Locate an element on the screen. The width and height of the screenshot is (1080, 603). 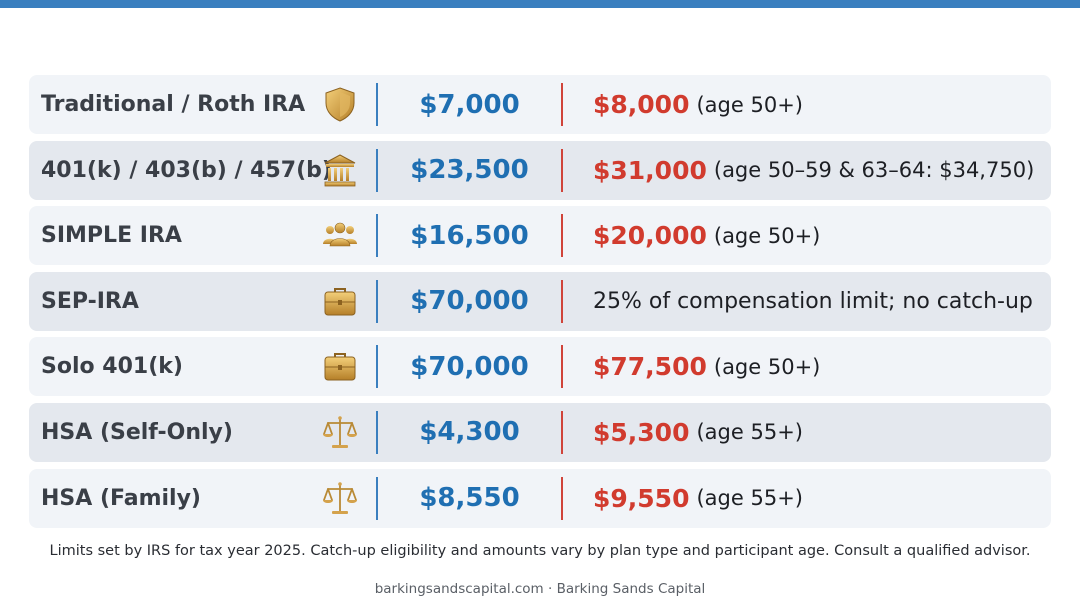
annual-limit: $23,500 is located at coordinates (469, 170).